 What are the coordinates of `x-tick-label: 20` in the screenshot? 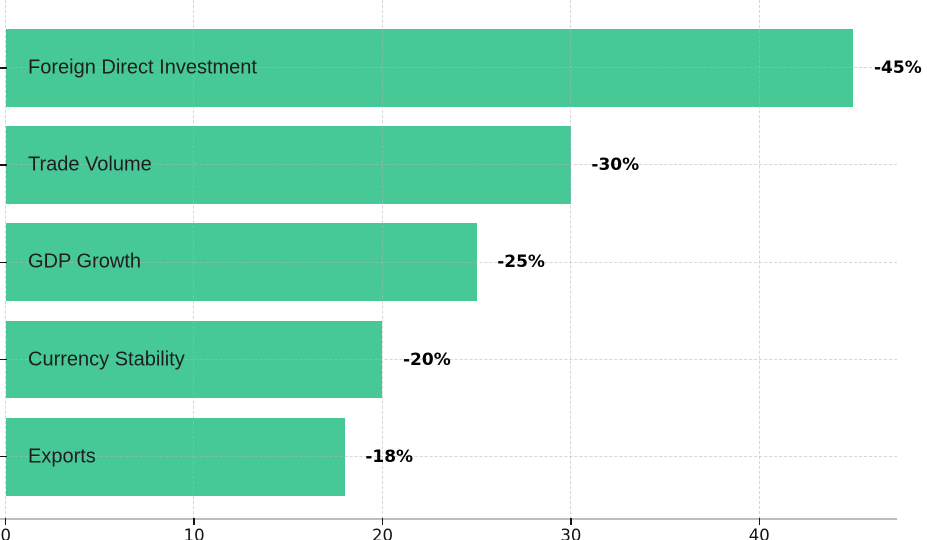 It's located at (382, 533).